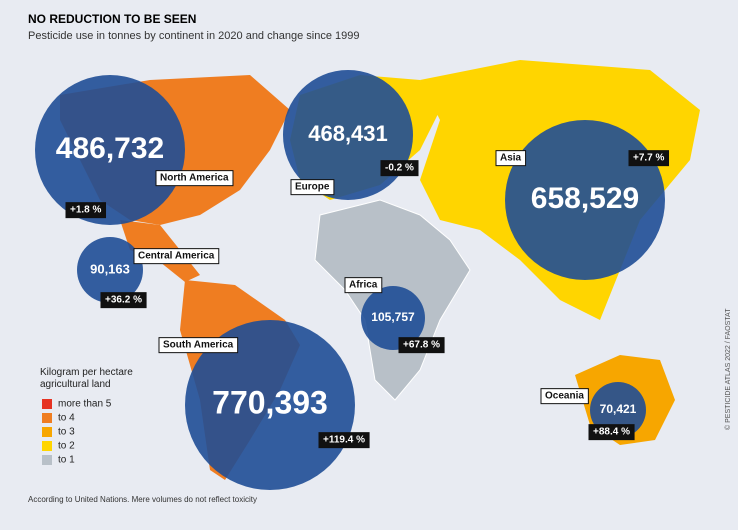 The image size is (738, 530). I want to click on credit: © PESTICIDE ATLAS 2022 / FAOSTAT, so click(728, 369).